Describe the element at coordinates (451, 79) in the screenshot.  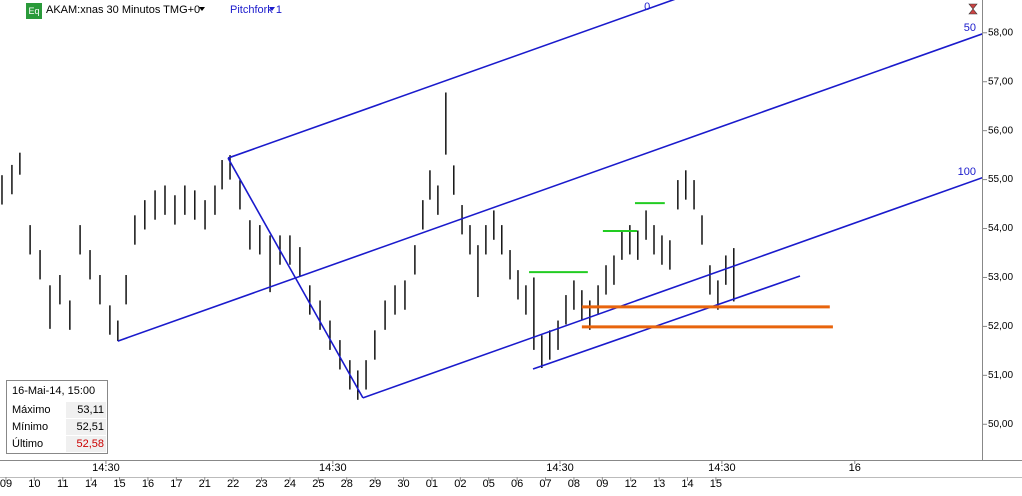
I see `pitchfork-line` at that location.